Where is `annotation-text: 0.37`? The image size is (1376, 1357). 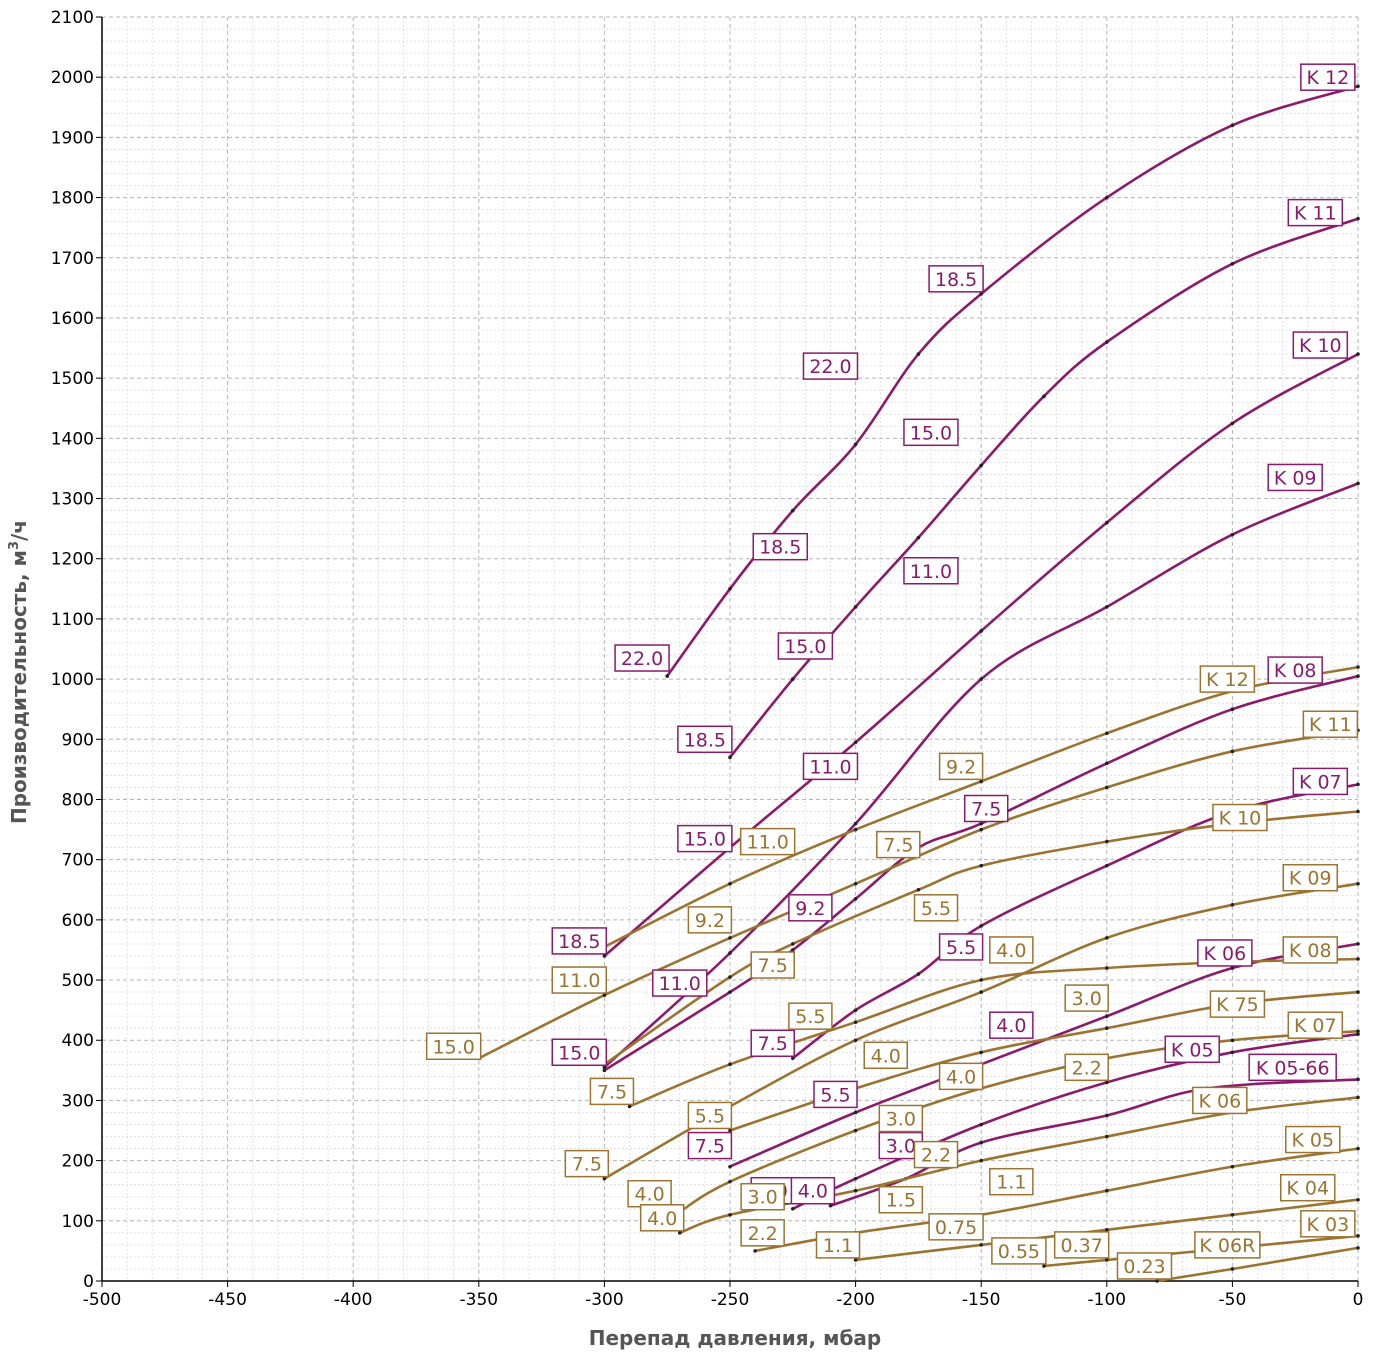
annotation-text: 0.37 is located at coordinates (1082, 1246).